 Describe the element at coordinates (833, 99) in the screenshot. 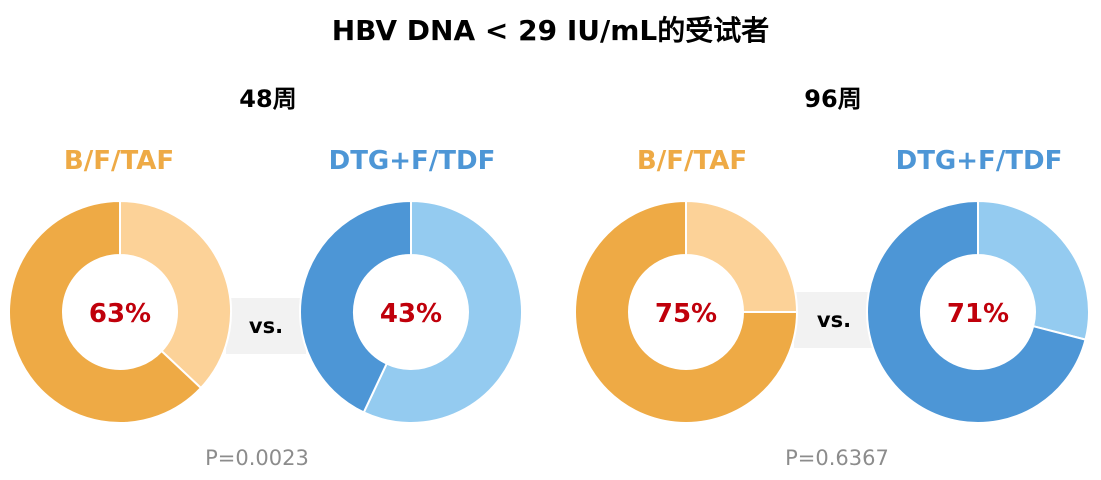

I see `week-label-96: 96周` at that location.